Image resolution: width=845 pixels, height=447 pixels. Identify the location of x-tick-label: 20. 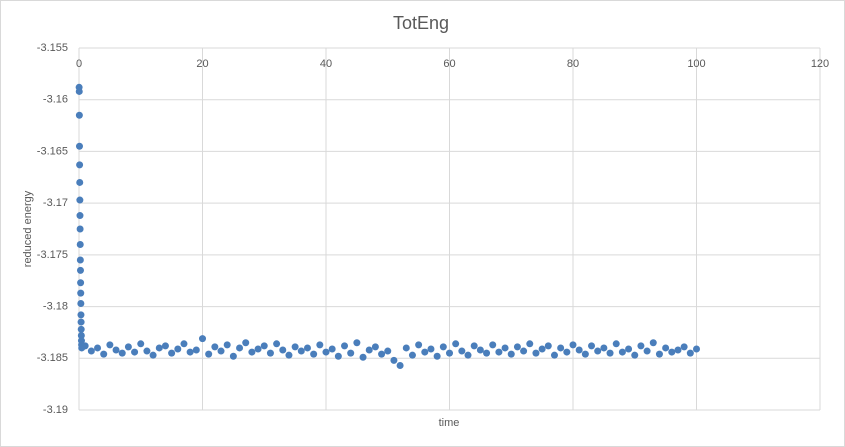
(202, 64).